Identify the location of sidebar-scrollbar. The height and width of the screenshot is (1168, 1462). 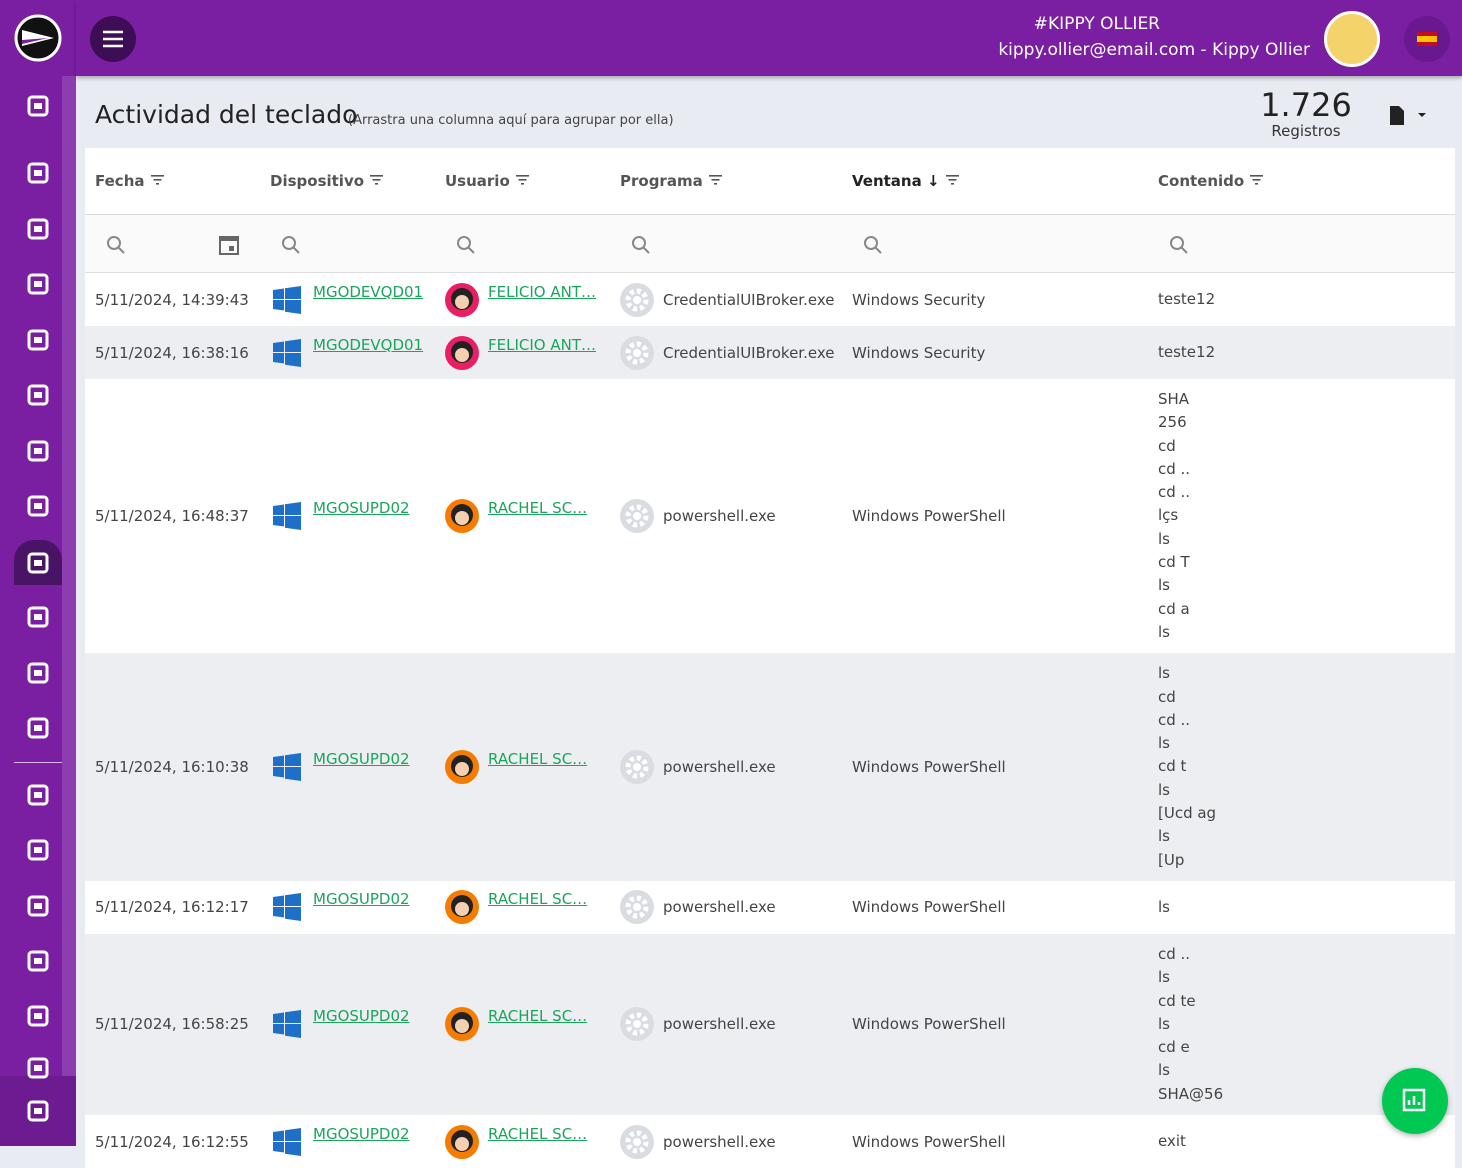
(69, 576).